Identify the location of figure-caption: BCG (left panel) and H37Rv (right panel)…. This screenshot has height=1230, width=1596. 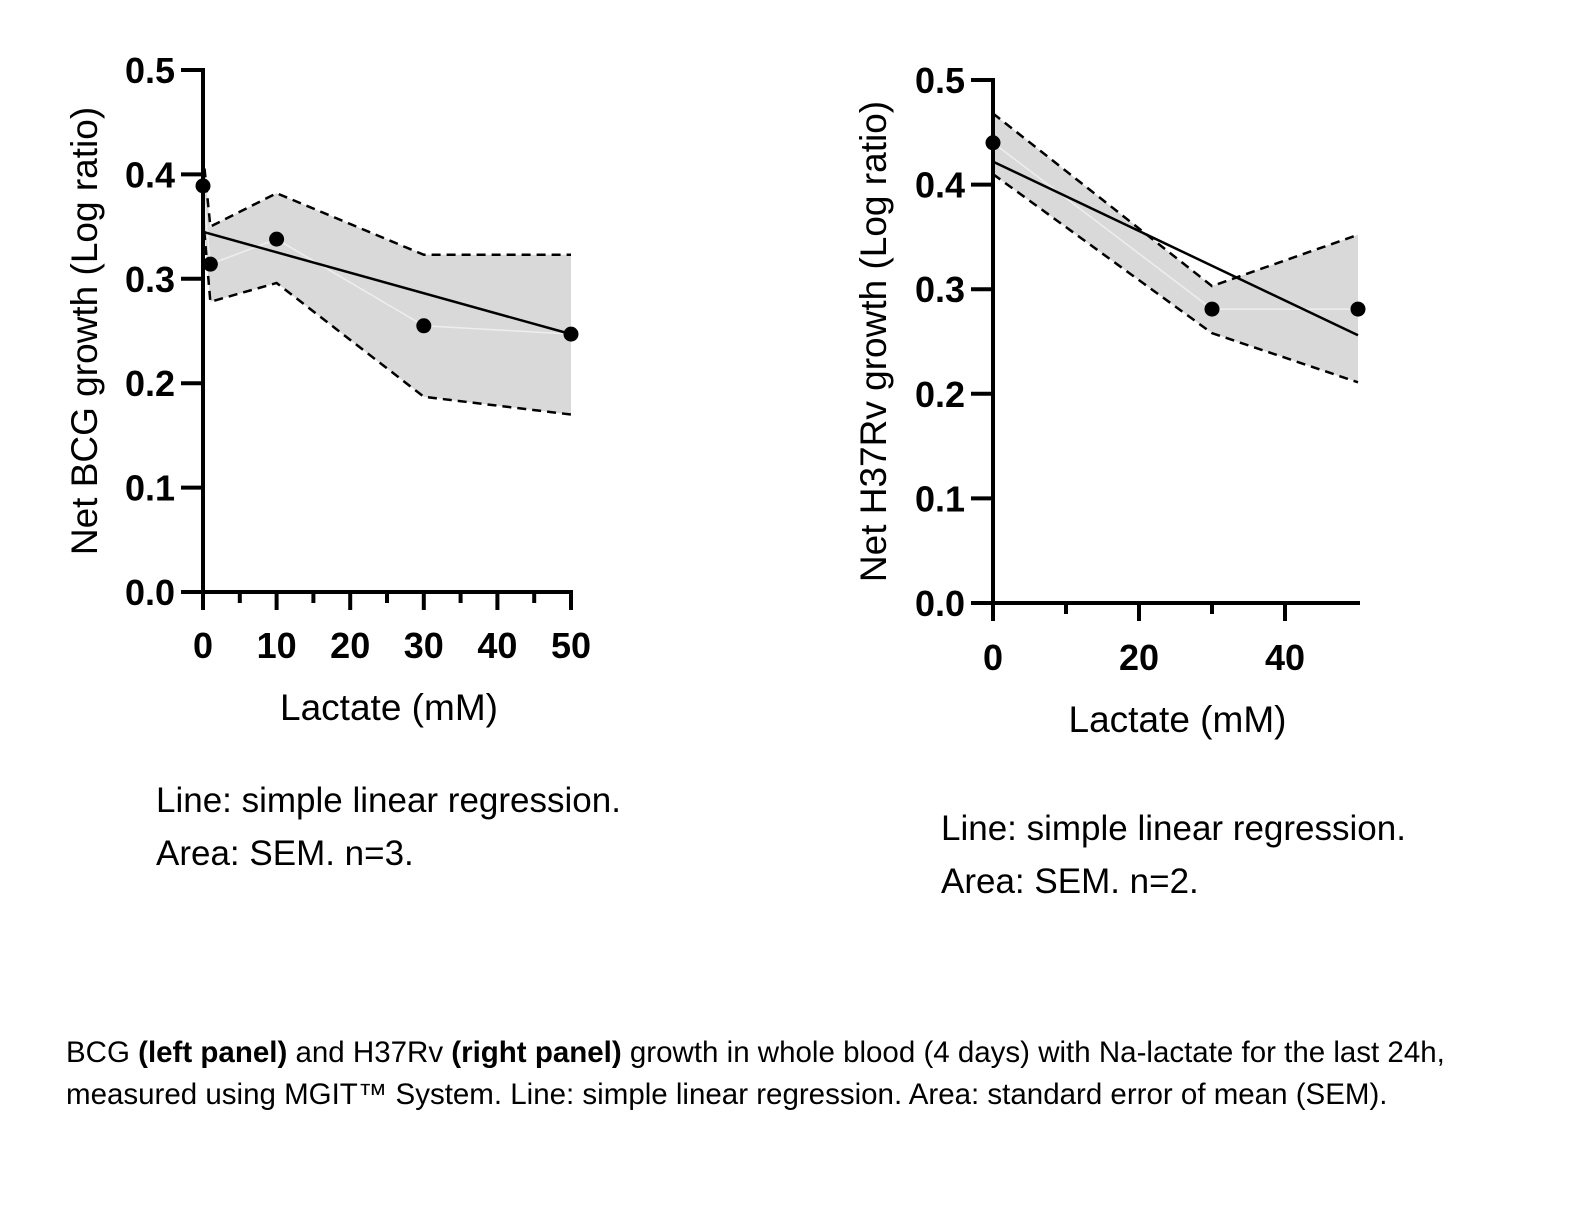
(776, 1074).